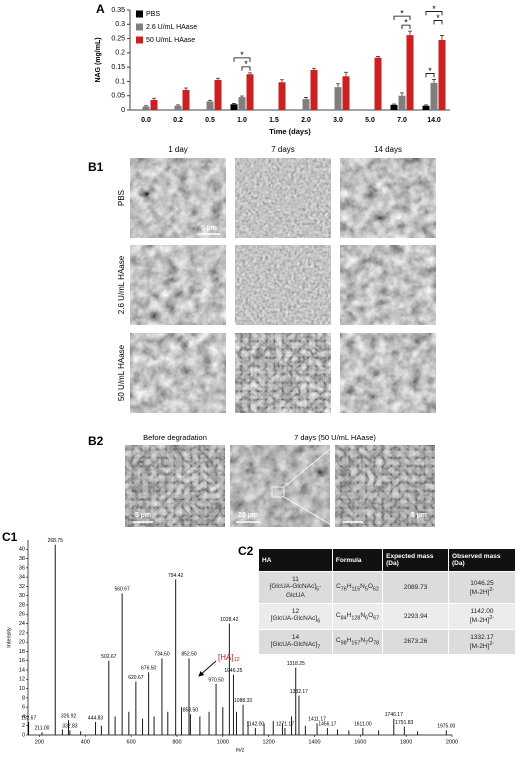 This screenshot has height=783, width=522. Describe the element at coordinates (121, 372) in the screenshot. I see `row-label: 50 U/mL HAase` at that location.